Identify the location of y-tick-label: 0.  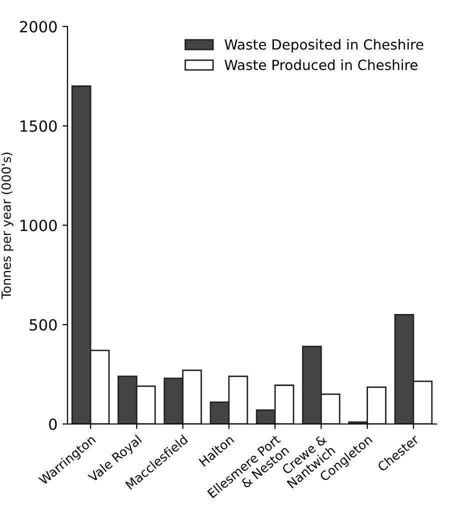
(53, 424).